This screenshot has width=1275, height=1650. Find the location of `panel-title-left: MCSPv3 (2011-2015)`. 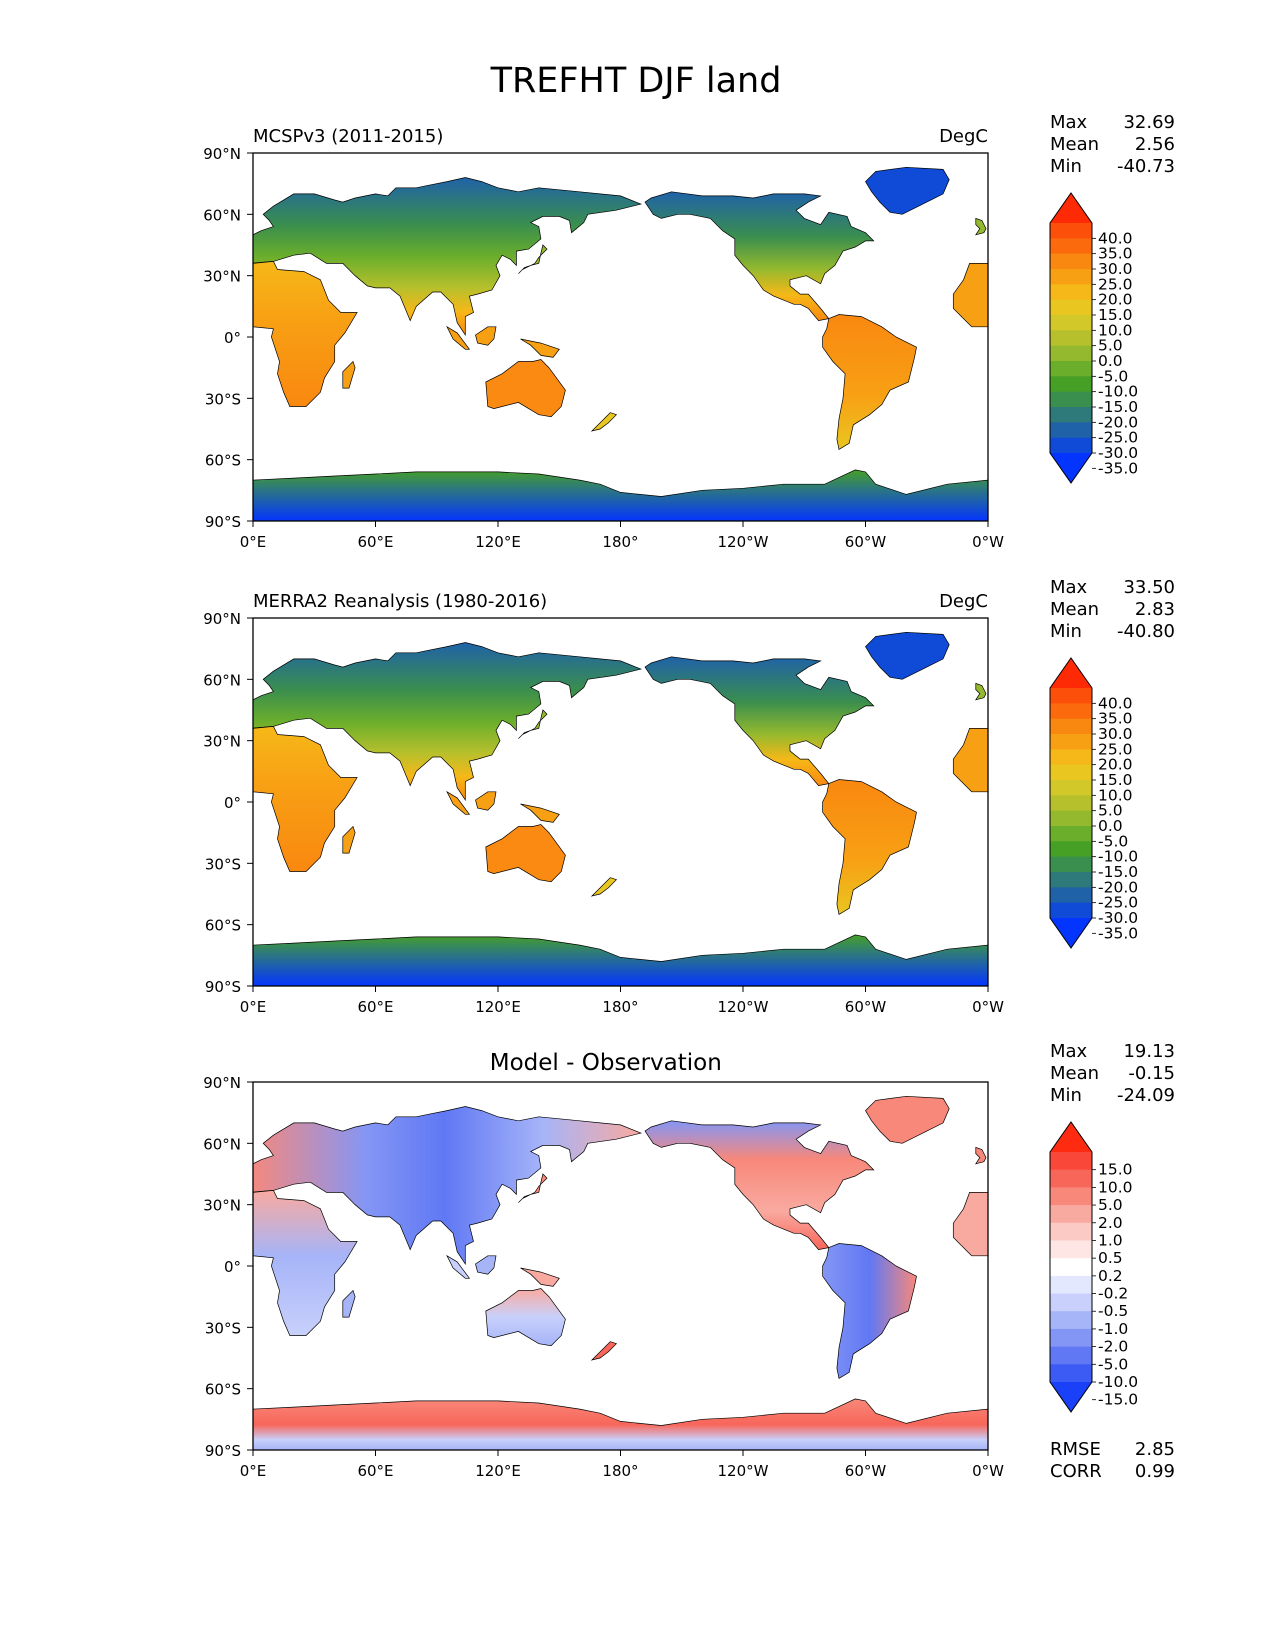

panel-title-left: MCSPv3 (2011-2015) is located at coordinates (348, 136).